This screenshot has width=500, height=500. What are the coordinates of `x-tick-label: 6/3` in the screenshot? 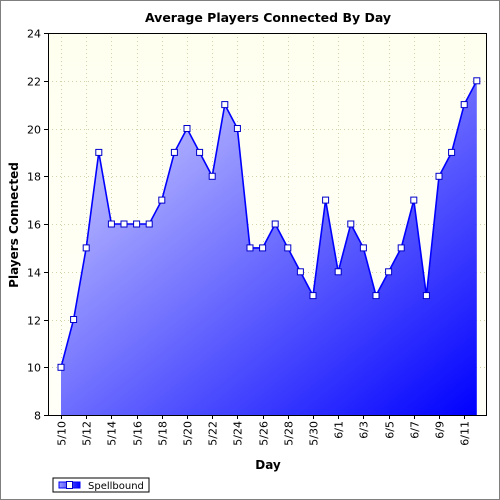 It's located at (364, 430).